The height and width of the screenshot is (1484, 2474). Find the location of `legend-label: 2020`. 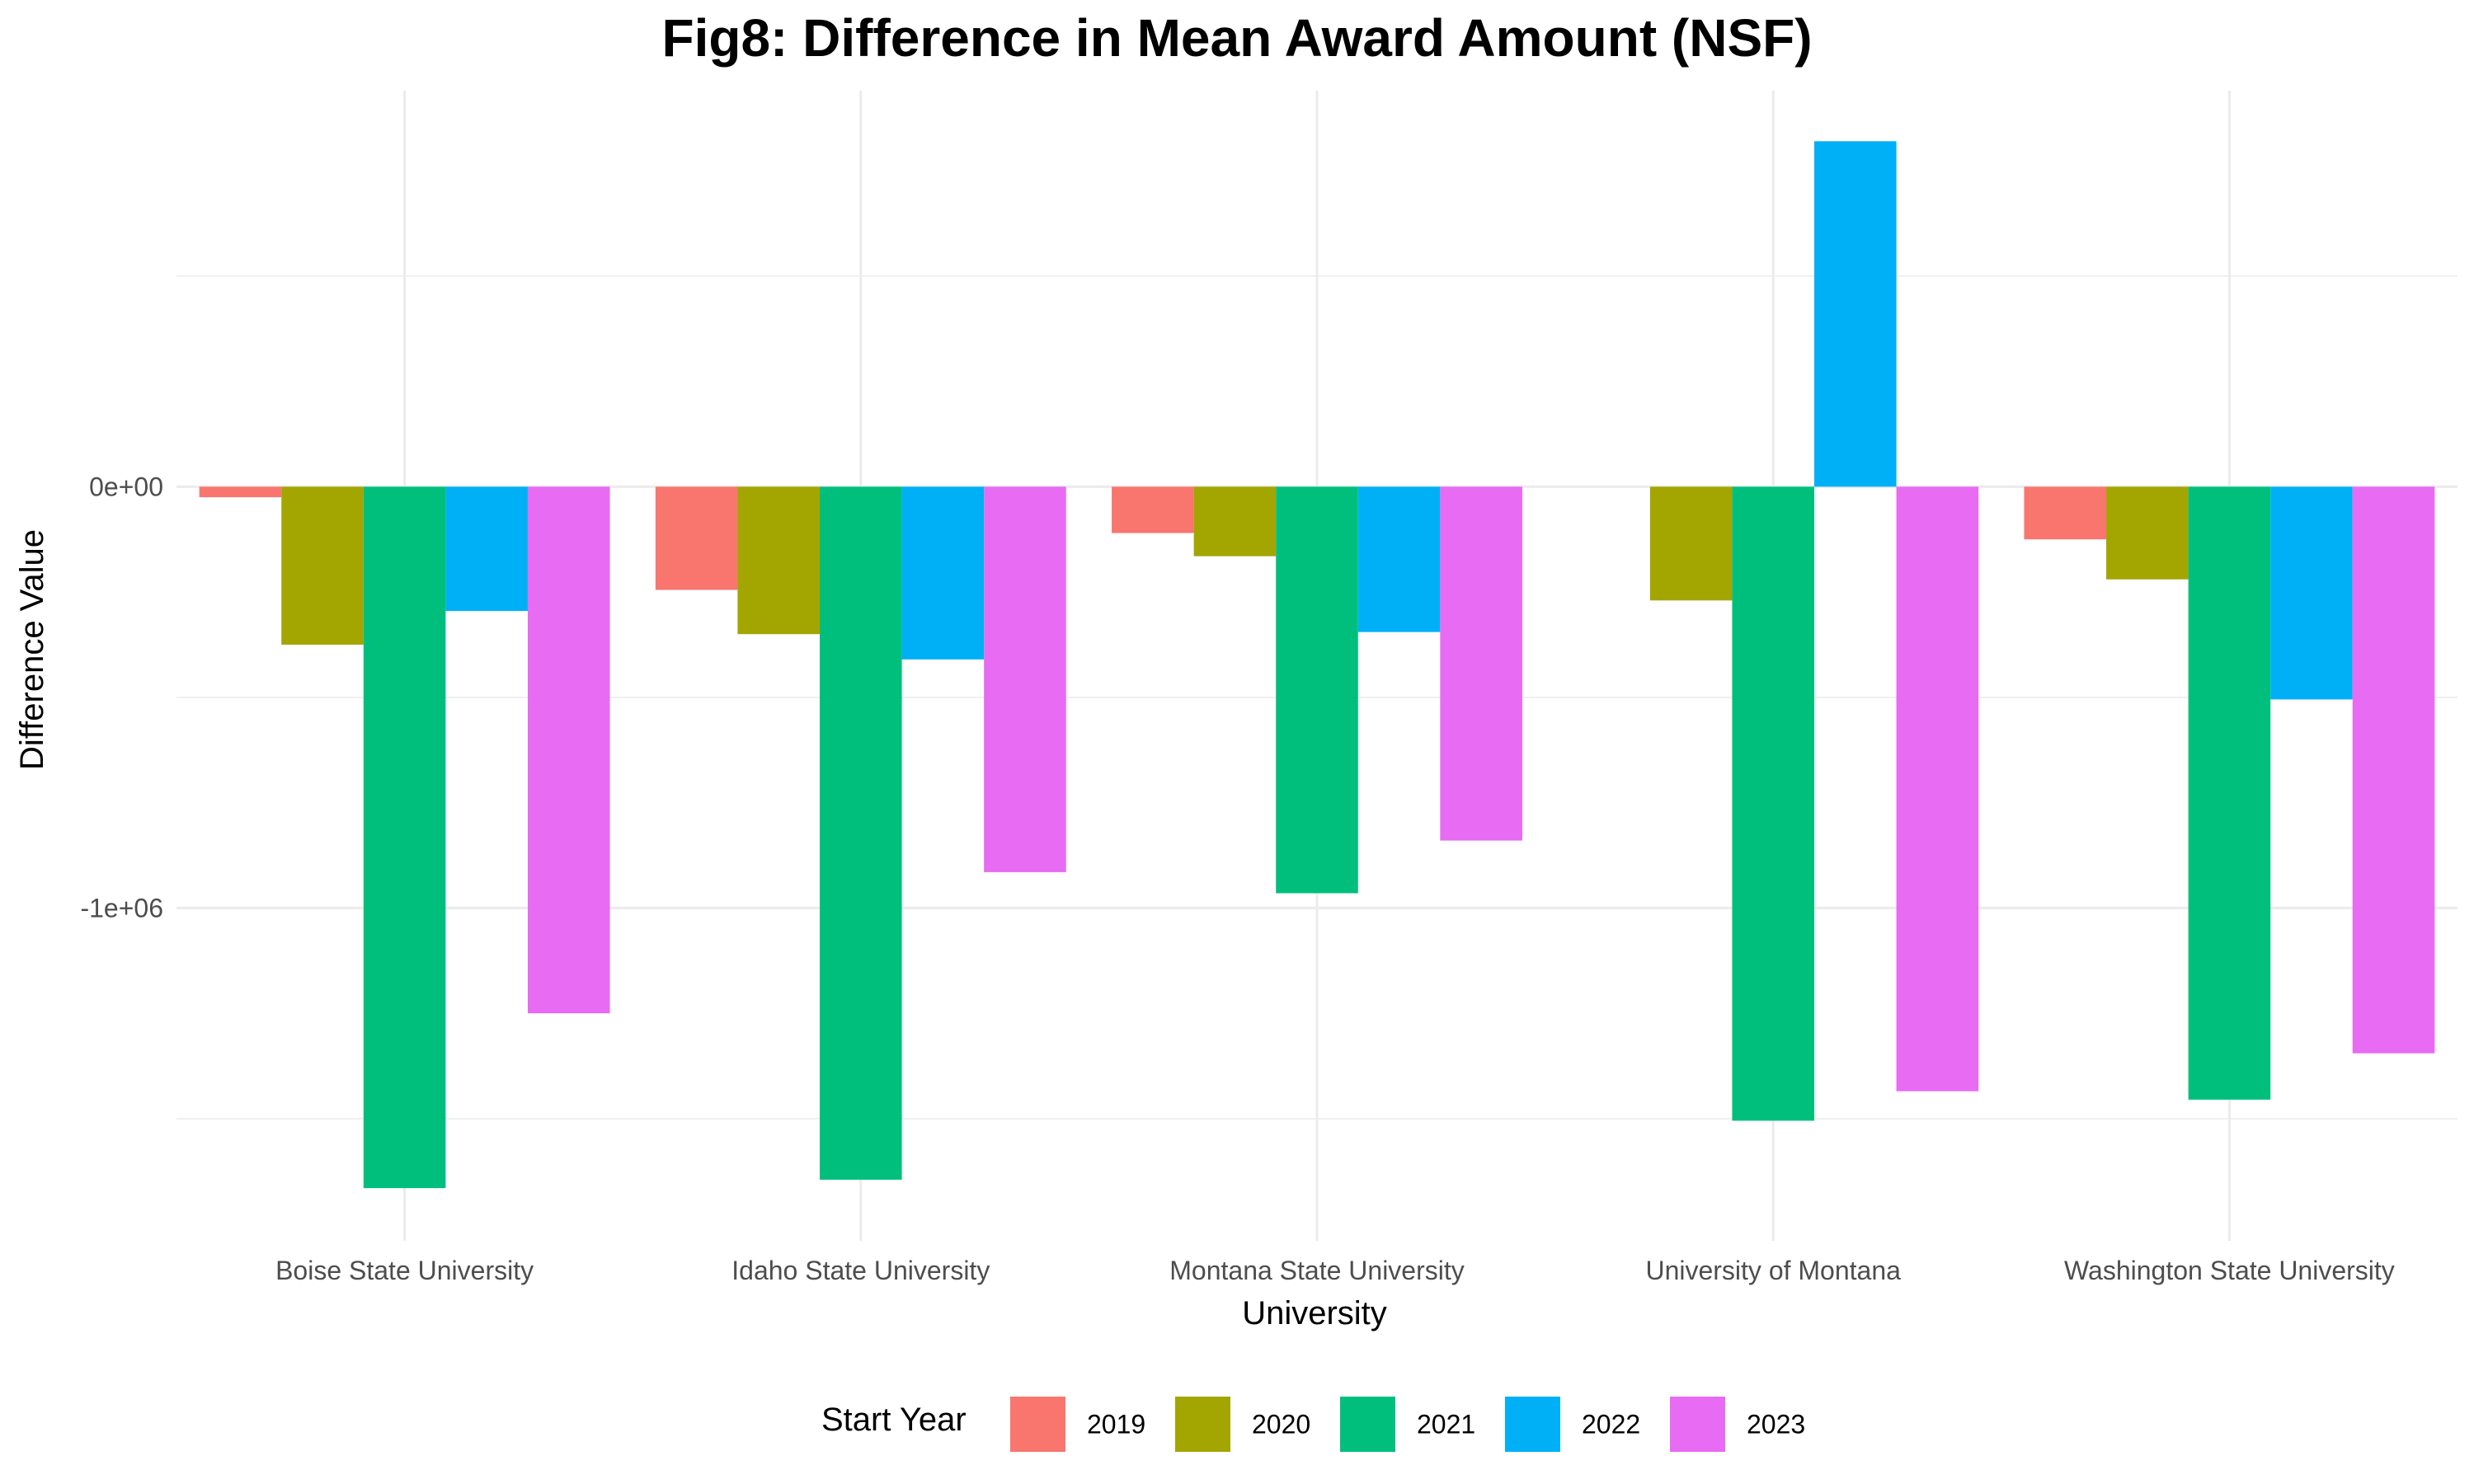

legend-label: 2020 is located at coordinates (1281, 1424).